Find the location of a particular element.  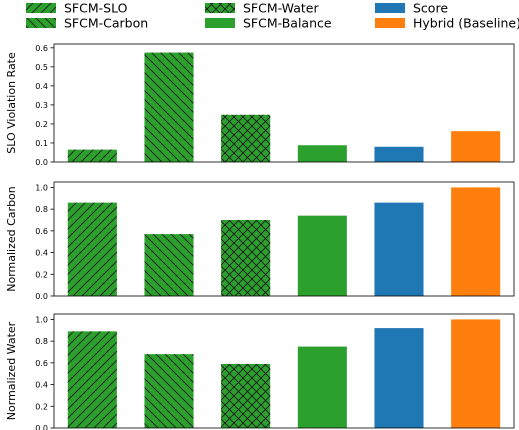

y-tick-label: 0.5 is located at coordinates (41, 67).